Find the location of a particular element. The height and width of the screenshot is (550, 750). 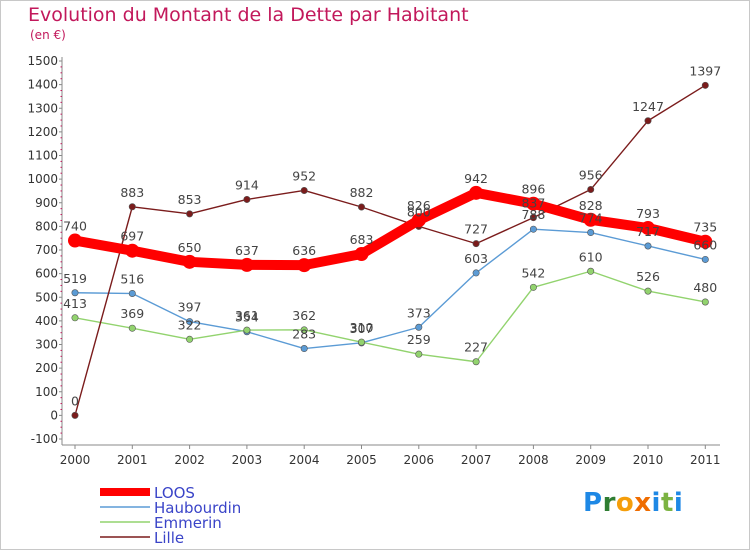

data-label-loos: 793 is located at coordinates (648, 213).